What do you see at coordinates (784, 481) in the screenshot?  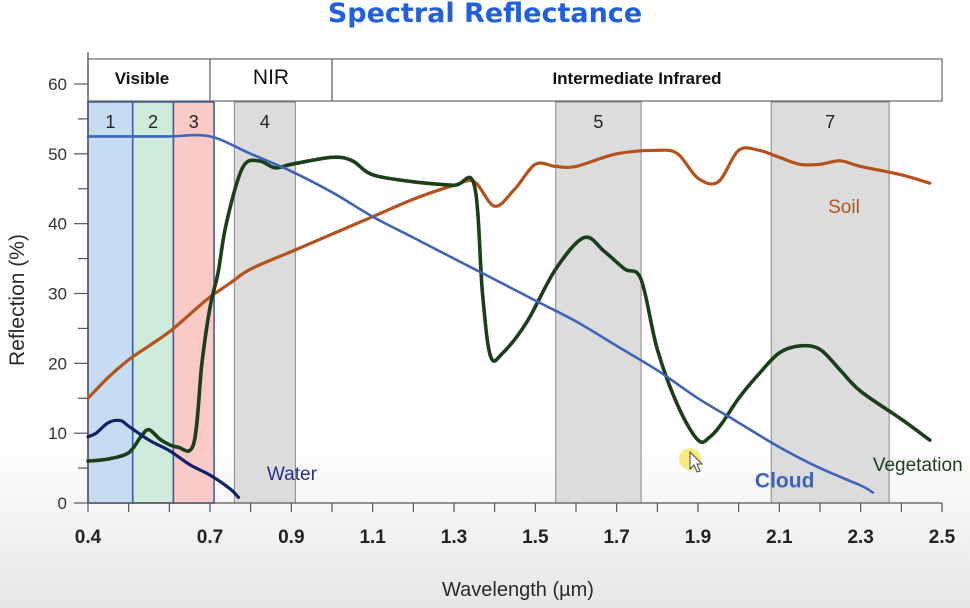 I see `annotation-cloud: Cloud` at bounding box center [784, 481].